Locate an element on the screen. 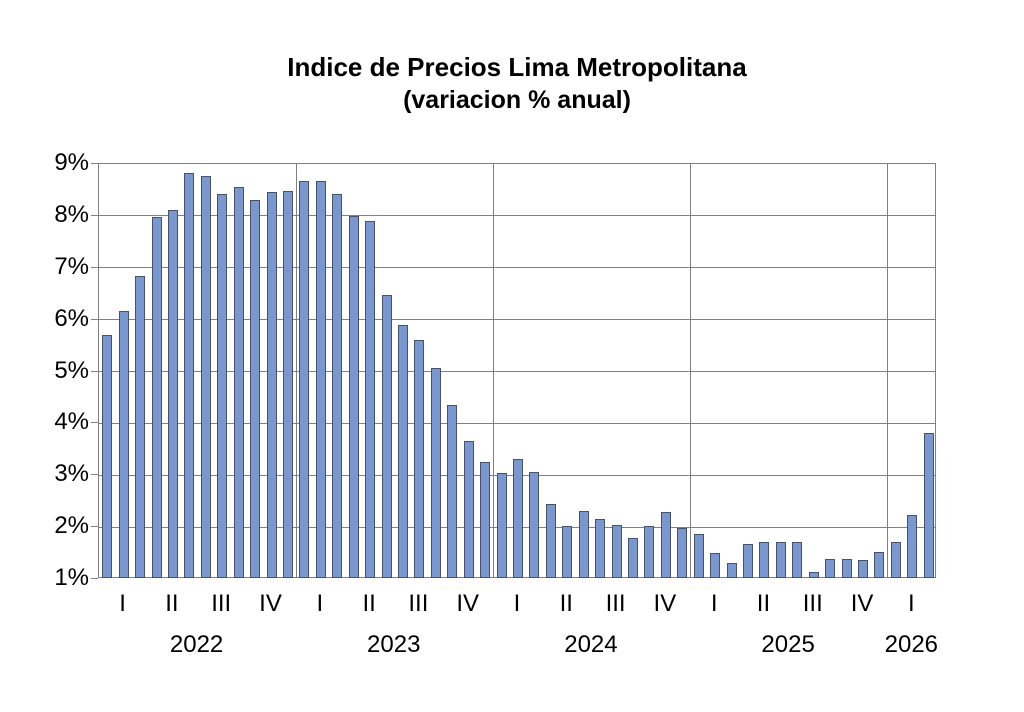  year-label: 2025 is located at coordinates (788, 644).